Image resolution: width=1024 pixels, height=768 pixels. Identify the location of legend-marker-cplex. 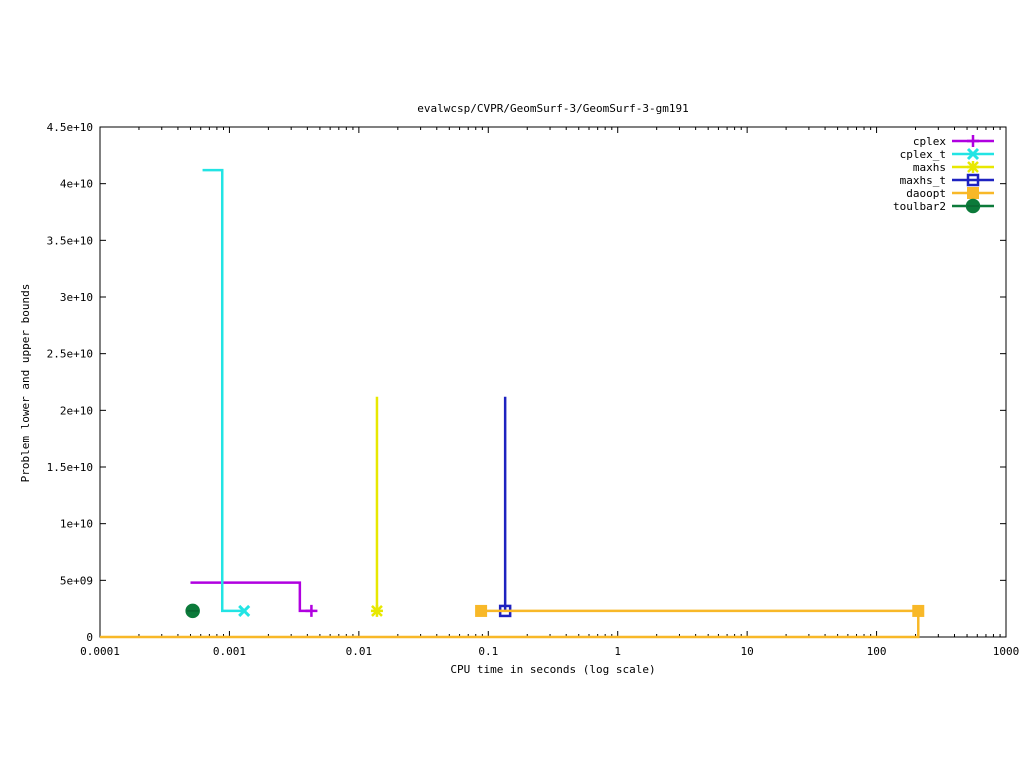
(973, 141).